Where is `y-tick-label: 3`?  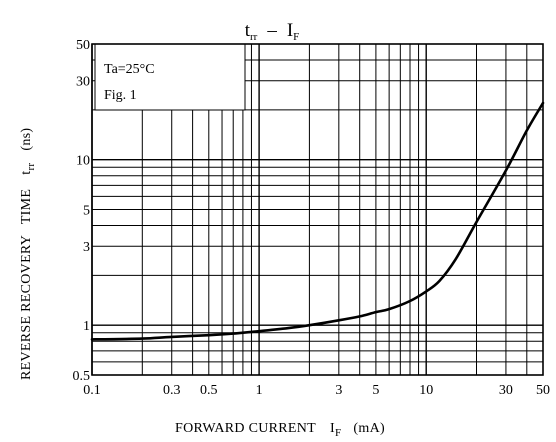 y-tick-label: 3 is located at coordinates (86, 247).